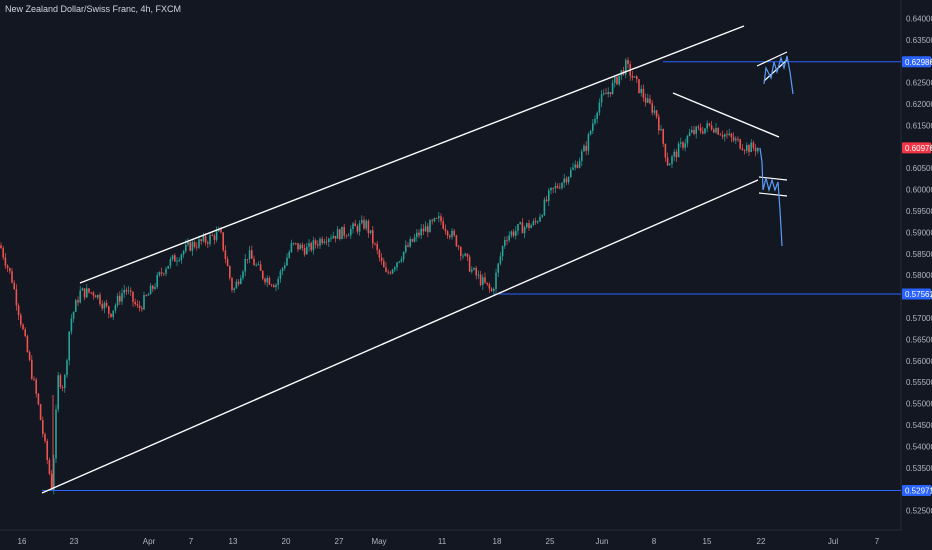  I want to click on time-tick-label: 20, so click(286, 541).